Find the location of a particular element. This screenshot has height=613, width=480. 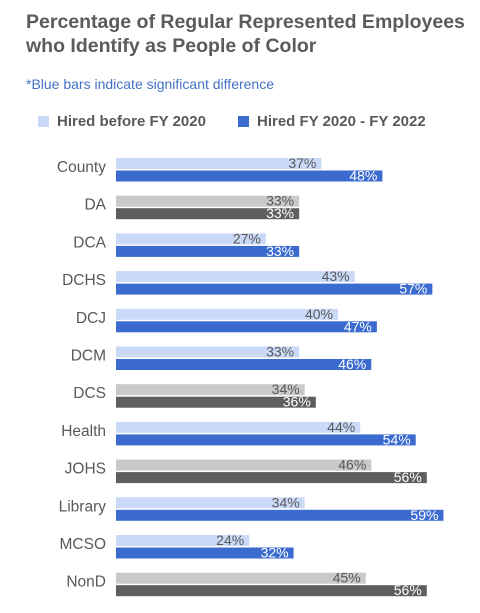

bar-health-after is located at coordinates (266, 440).